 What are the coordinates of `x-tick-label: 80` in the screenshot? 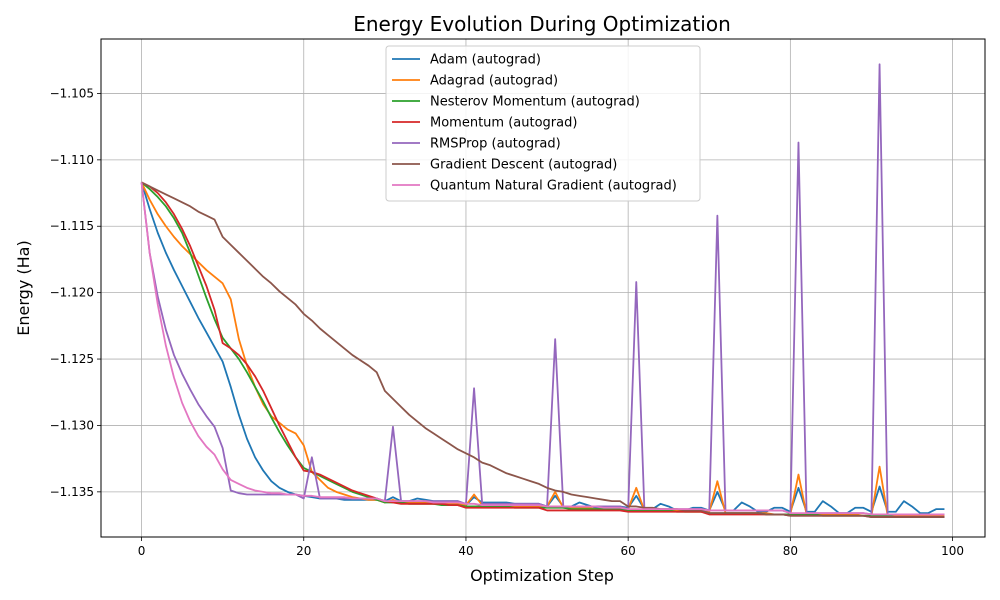 It's located at (790, 551).